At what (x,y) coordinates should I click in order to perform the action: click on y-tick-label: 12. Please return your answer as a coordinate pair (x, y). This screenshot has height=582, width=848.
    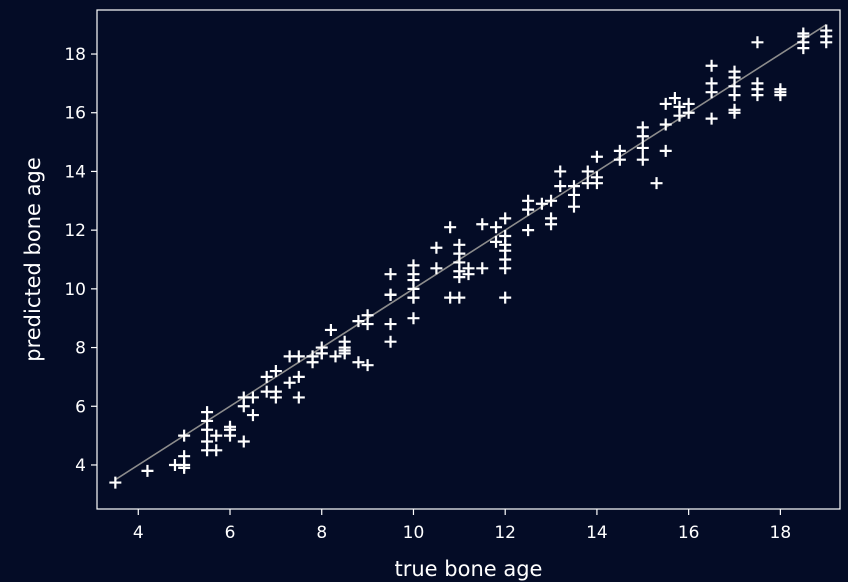
    Looking at the image, I should click on (75, 231).